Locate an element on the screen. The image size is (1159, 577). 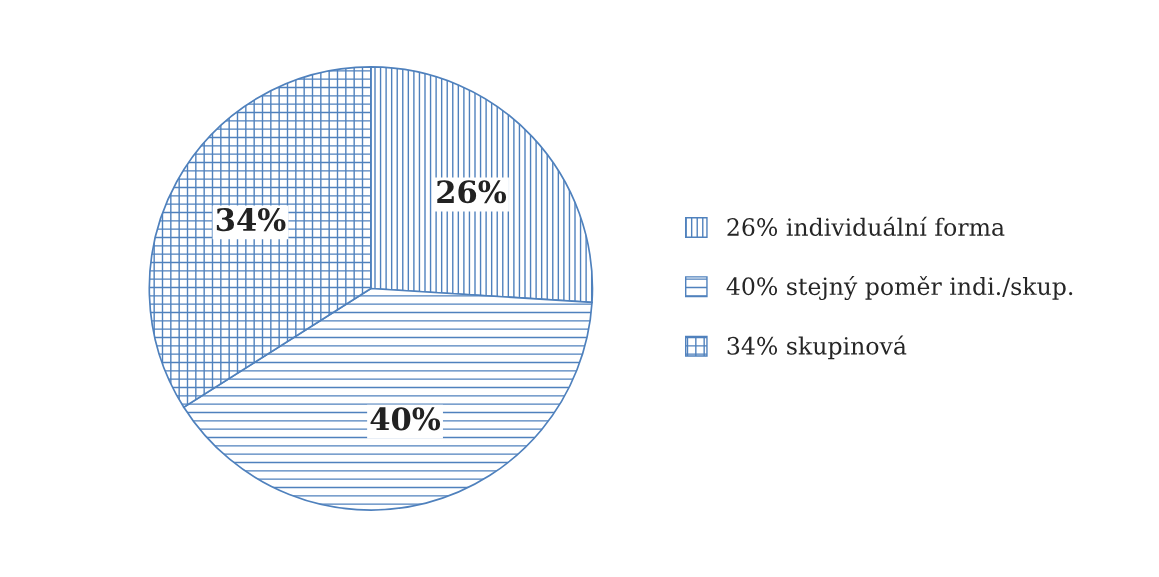
legend-label: 26% individuální forma is located at coordinates (866, 226).